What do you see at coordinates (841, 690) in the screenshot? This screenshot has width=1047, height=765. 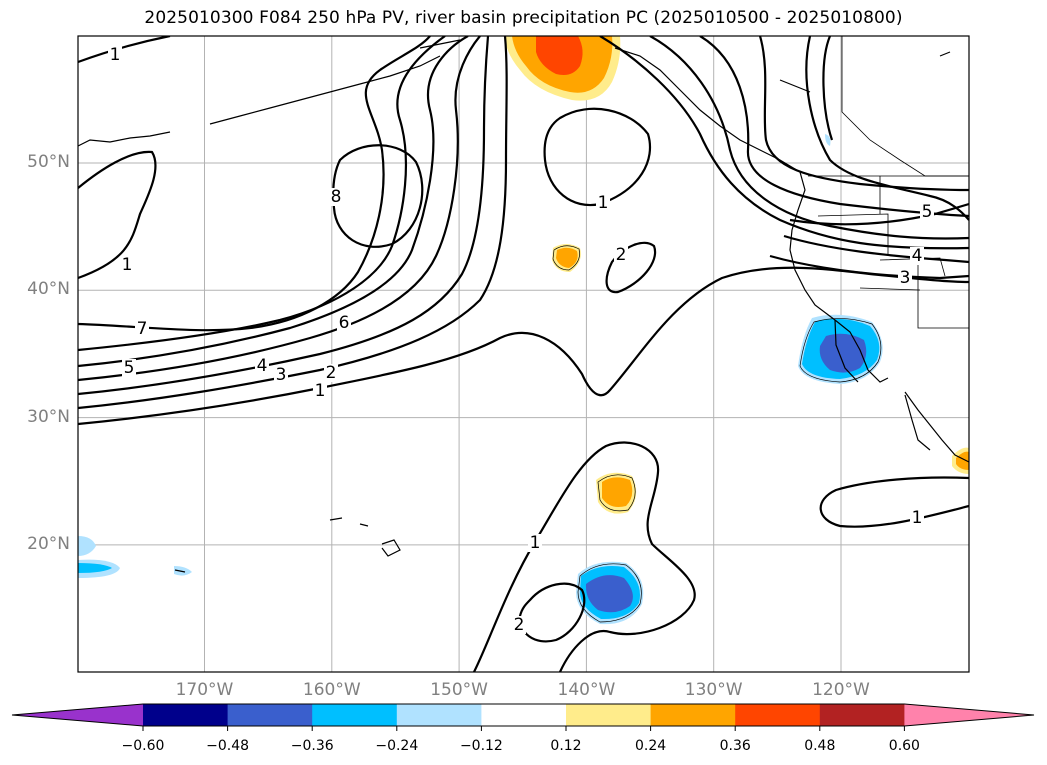 I see `longitude-tick-label: 120°W` at bounding box center [841, 690].